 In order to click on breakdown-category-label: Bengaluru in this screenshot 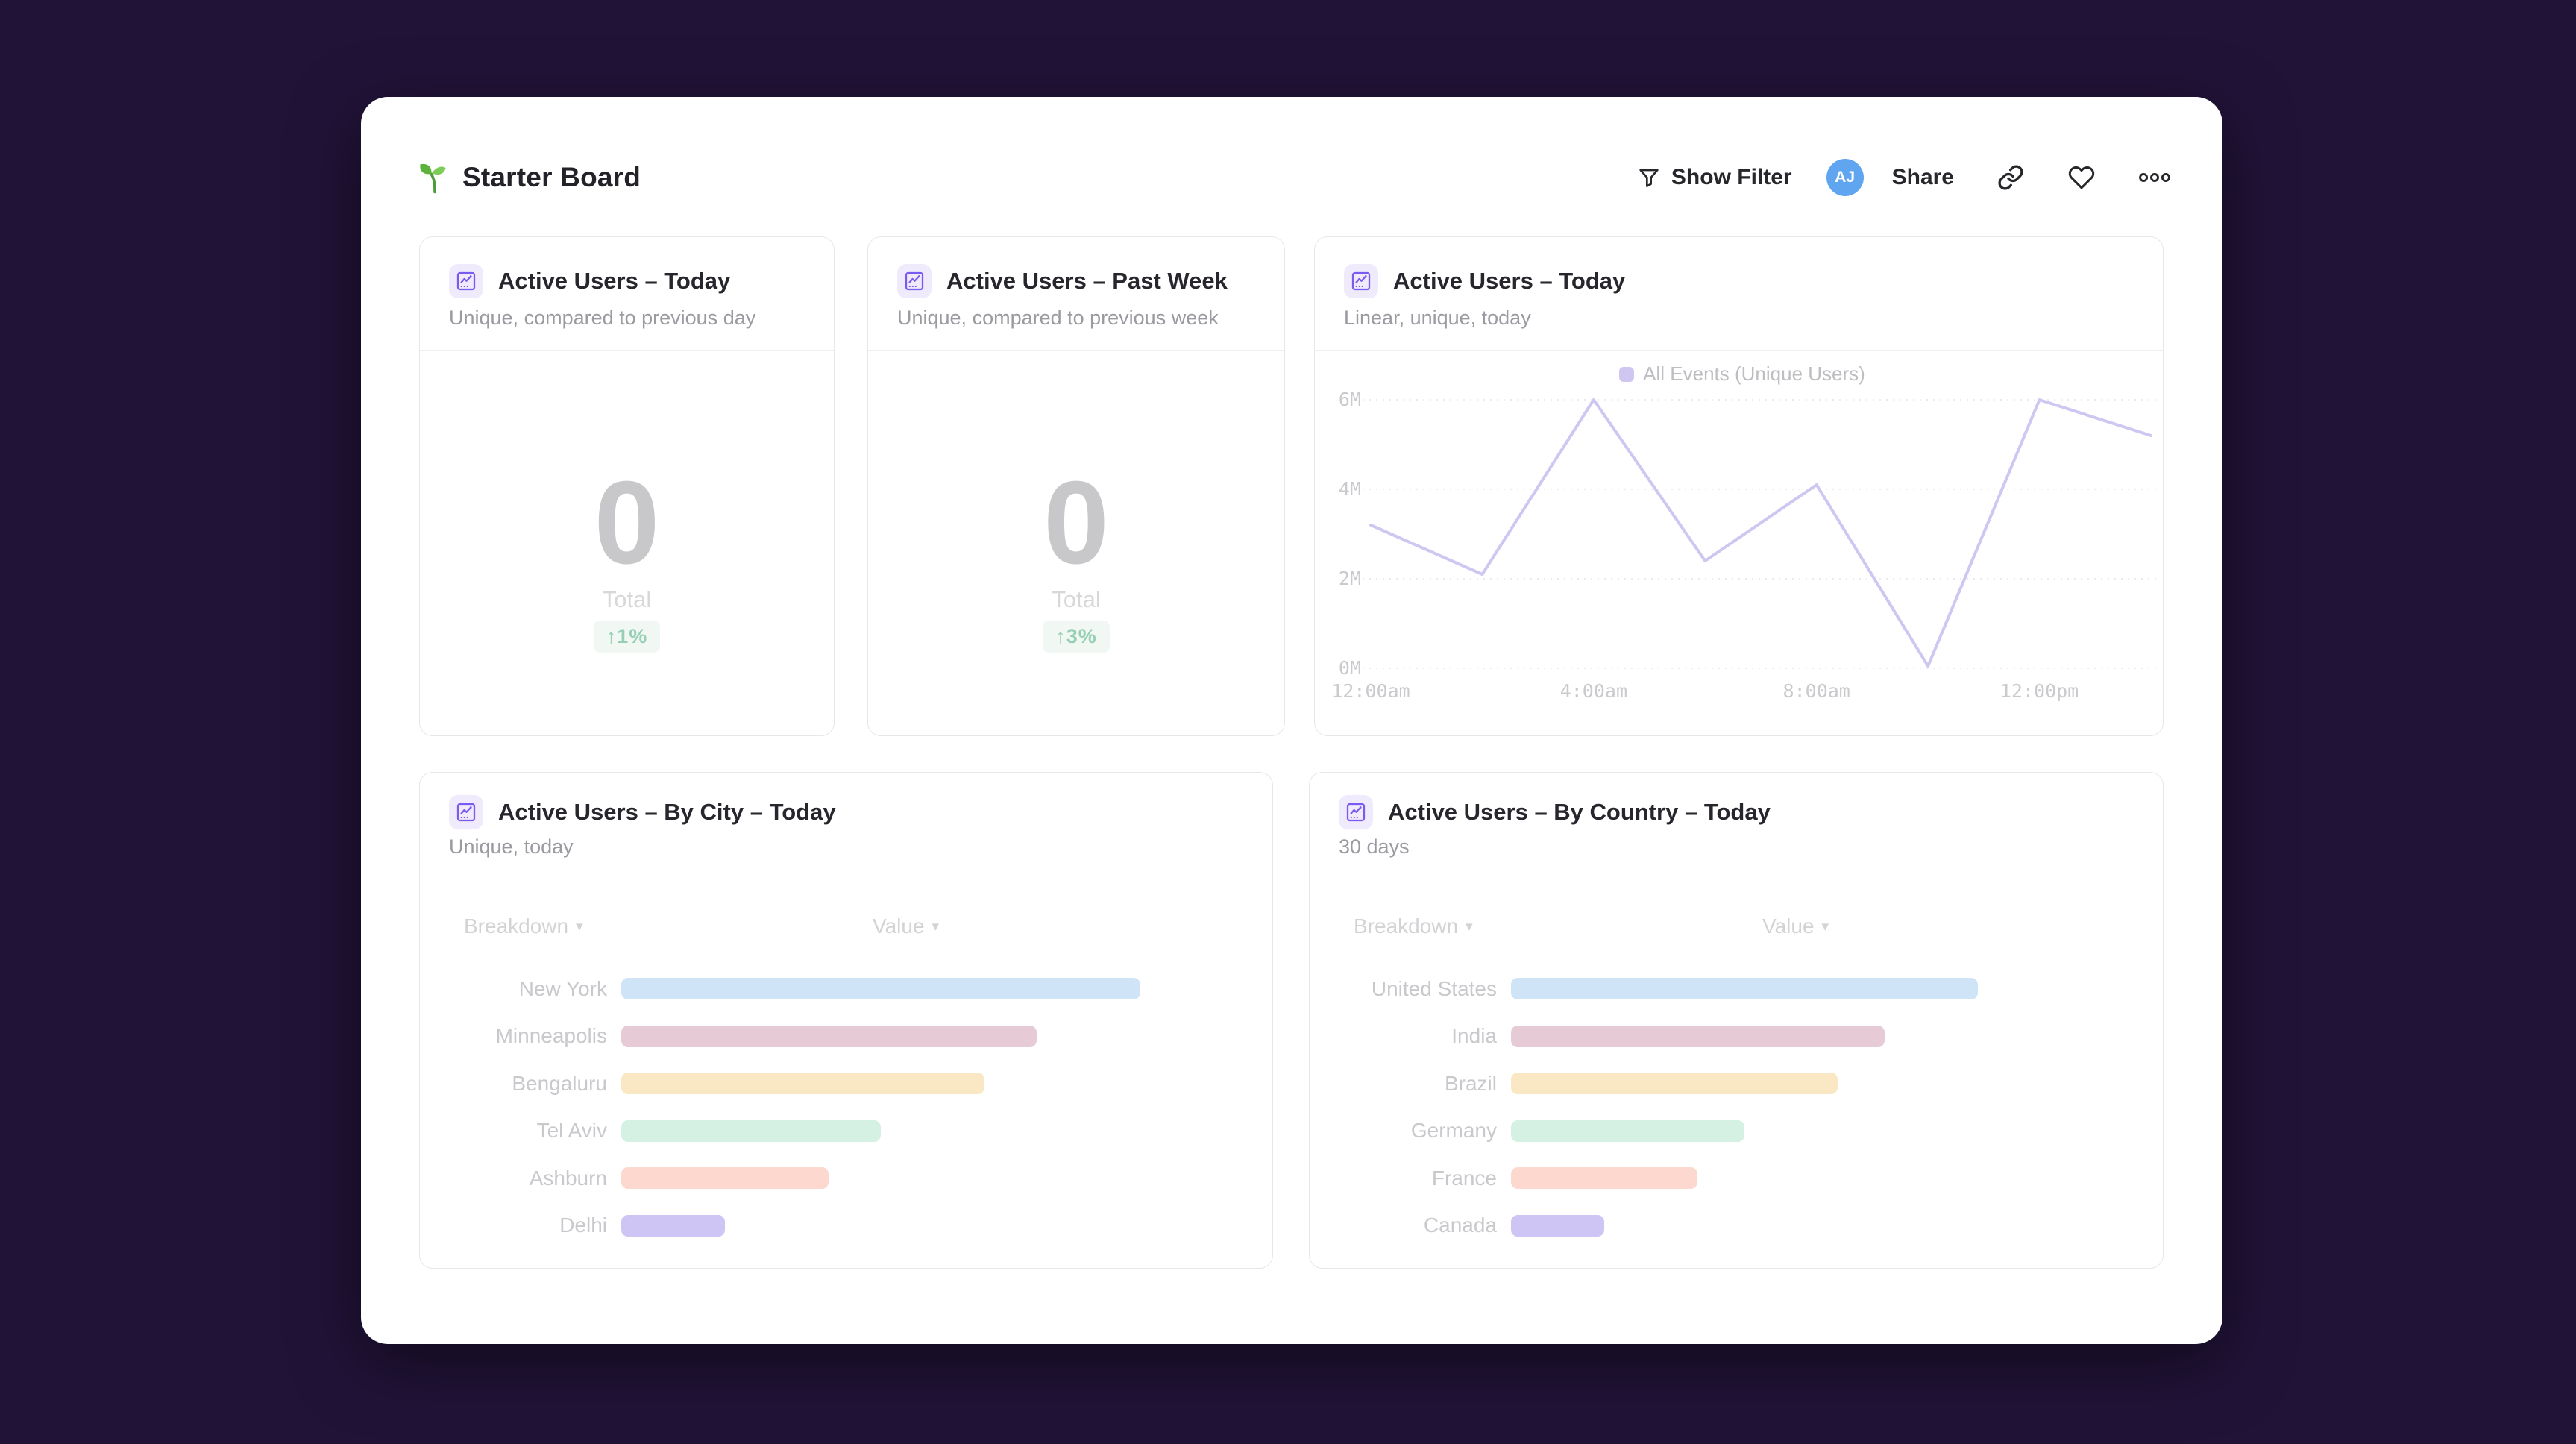, I will do `click(559, 1083)`.